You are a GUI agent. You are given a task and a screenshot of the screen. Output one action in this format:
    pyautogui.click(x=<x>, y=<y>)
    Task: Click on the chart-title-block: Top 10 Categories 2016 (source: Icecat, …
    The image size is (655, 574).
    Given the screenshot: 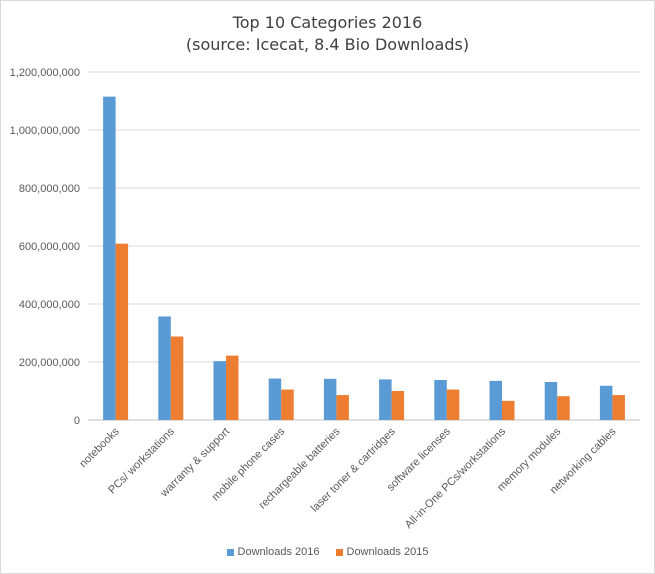 What is the action you would take?
    pyautogui.click(x=327, y=34)
    